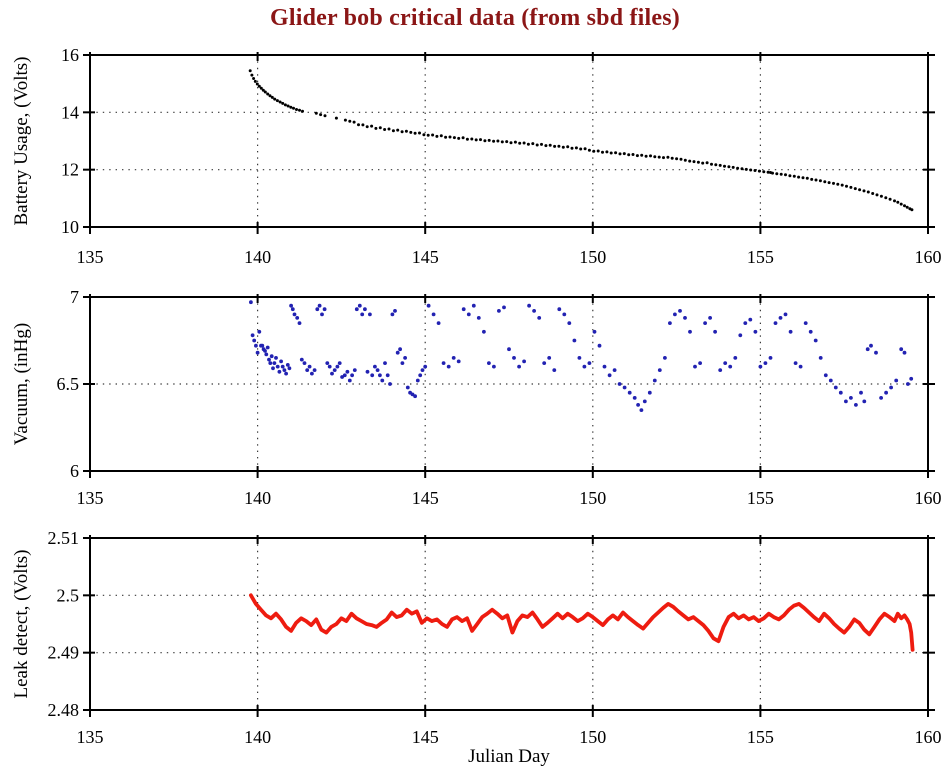  What do you see at coordinates (64, 710) in the screenshot?
I see `leak-y-tick-label: 2.48` at bounding box center [64, 710].